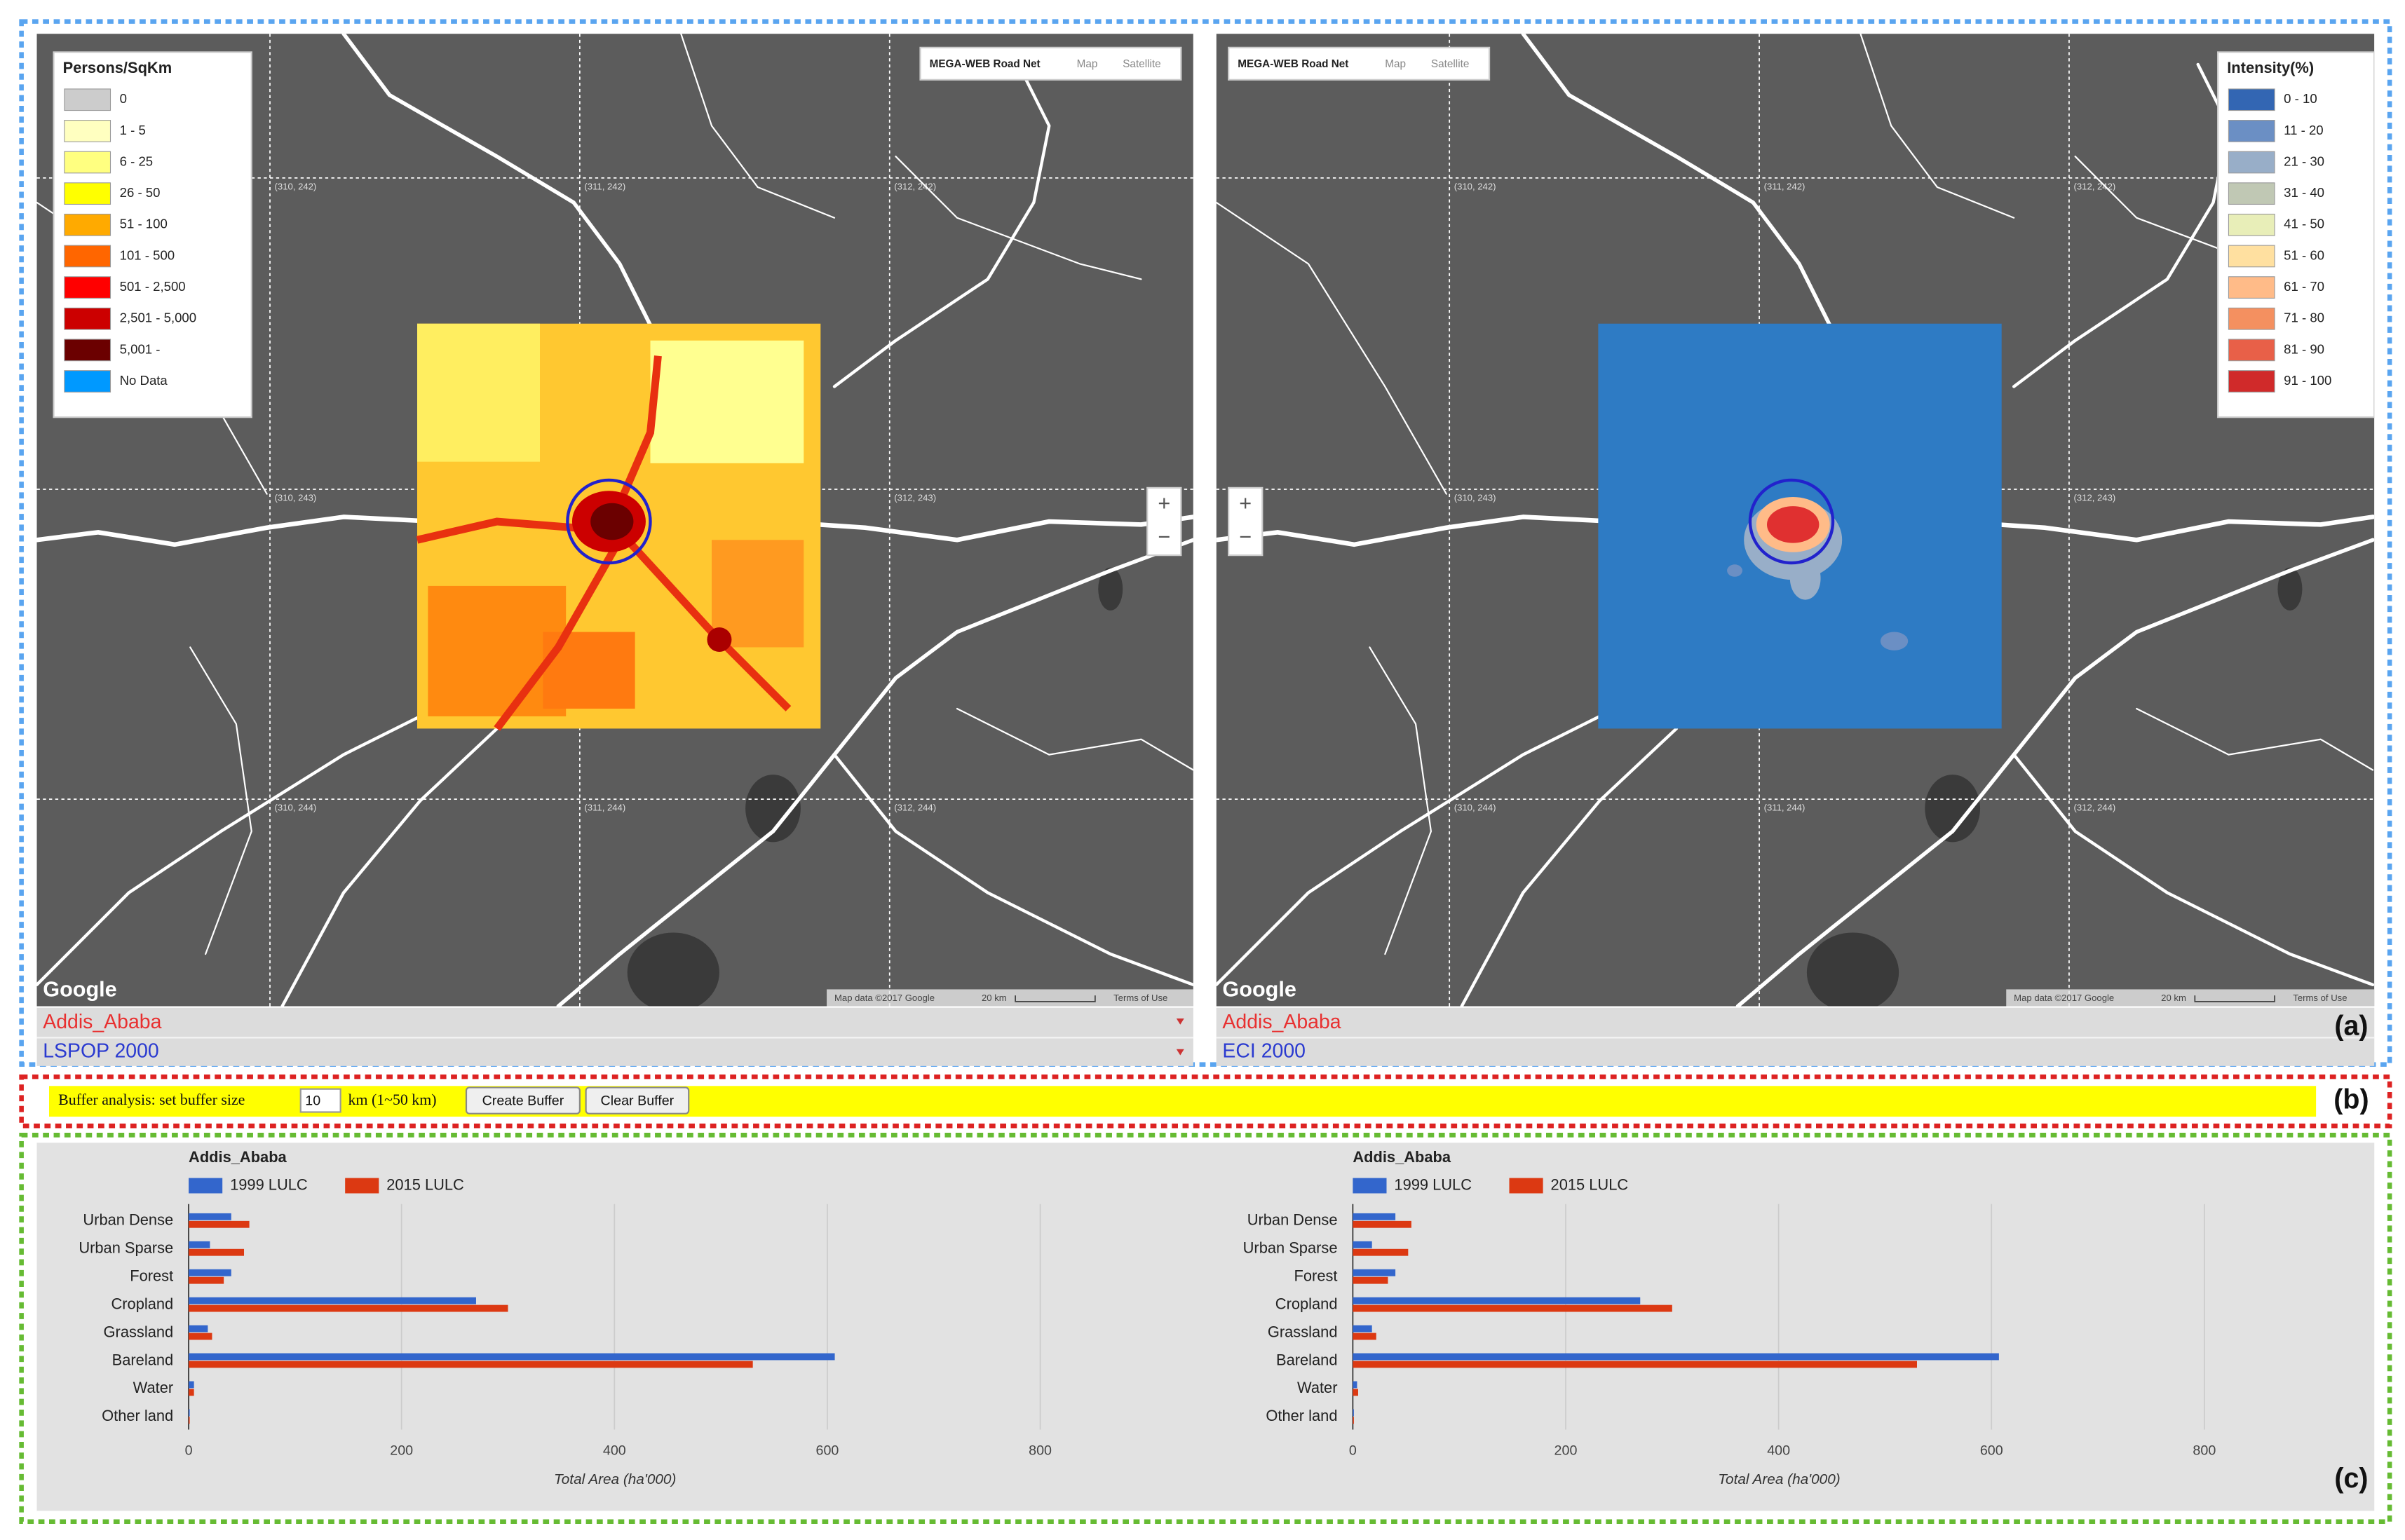 The width and height of the screenshot is (2405, 1540). I want to click on buffer-input-box, so click(320, 1100).